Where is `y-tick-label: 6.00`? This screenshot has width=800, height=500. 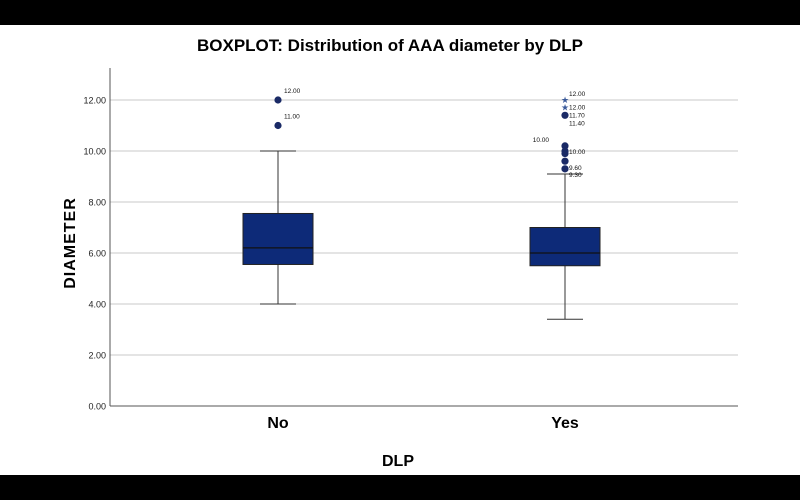 y-tick-label: 6.00 is located at coordinates (97, 254).